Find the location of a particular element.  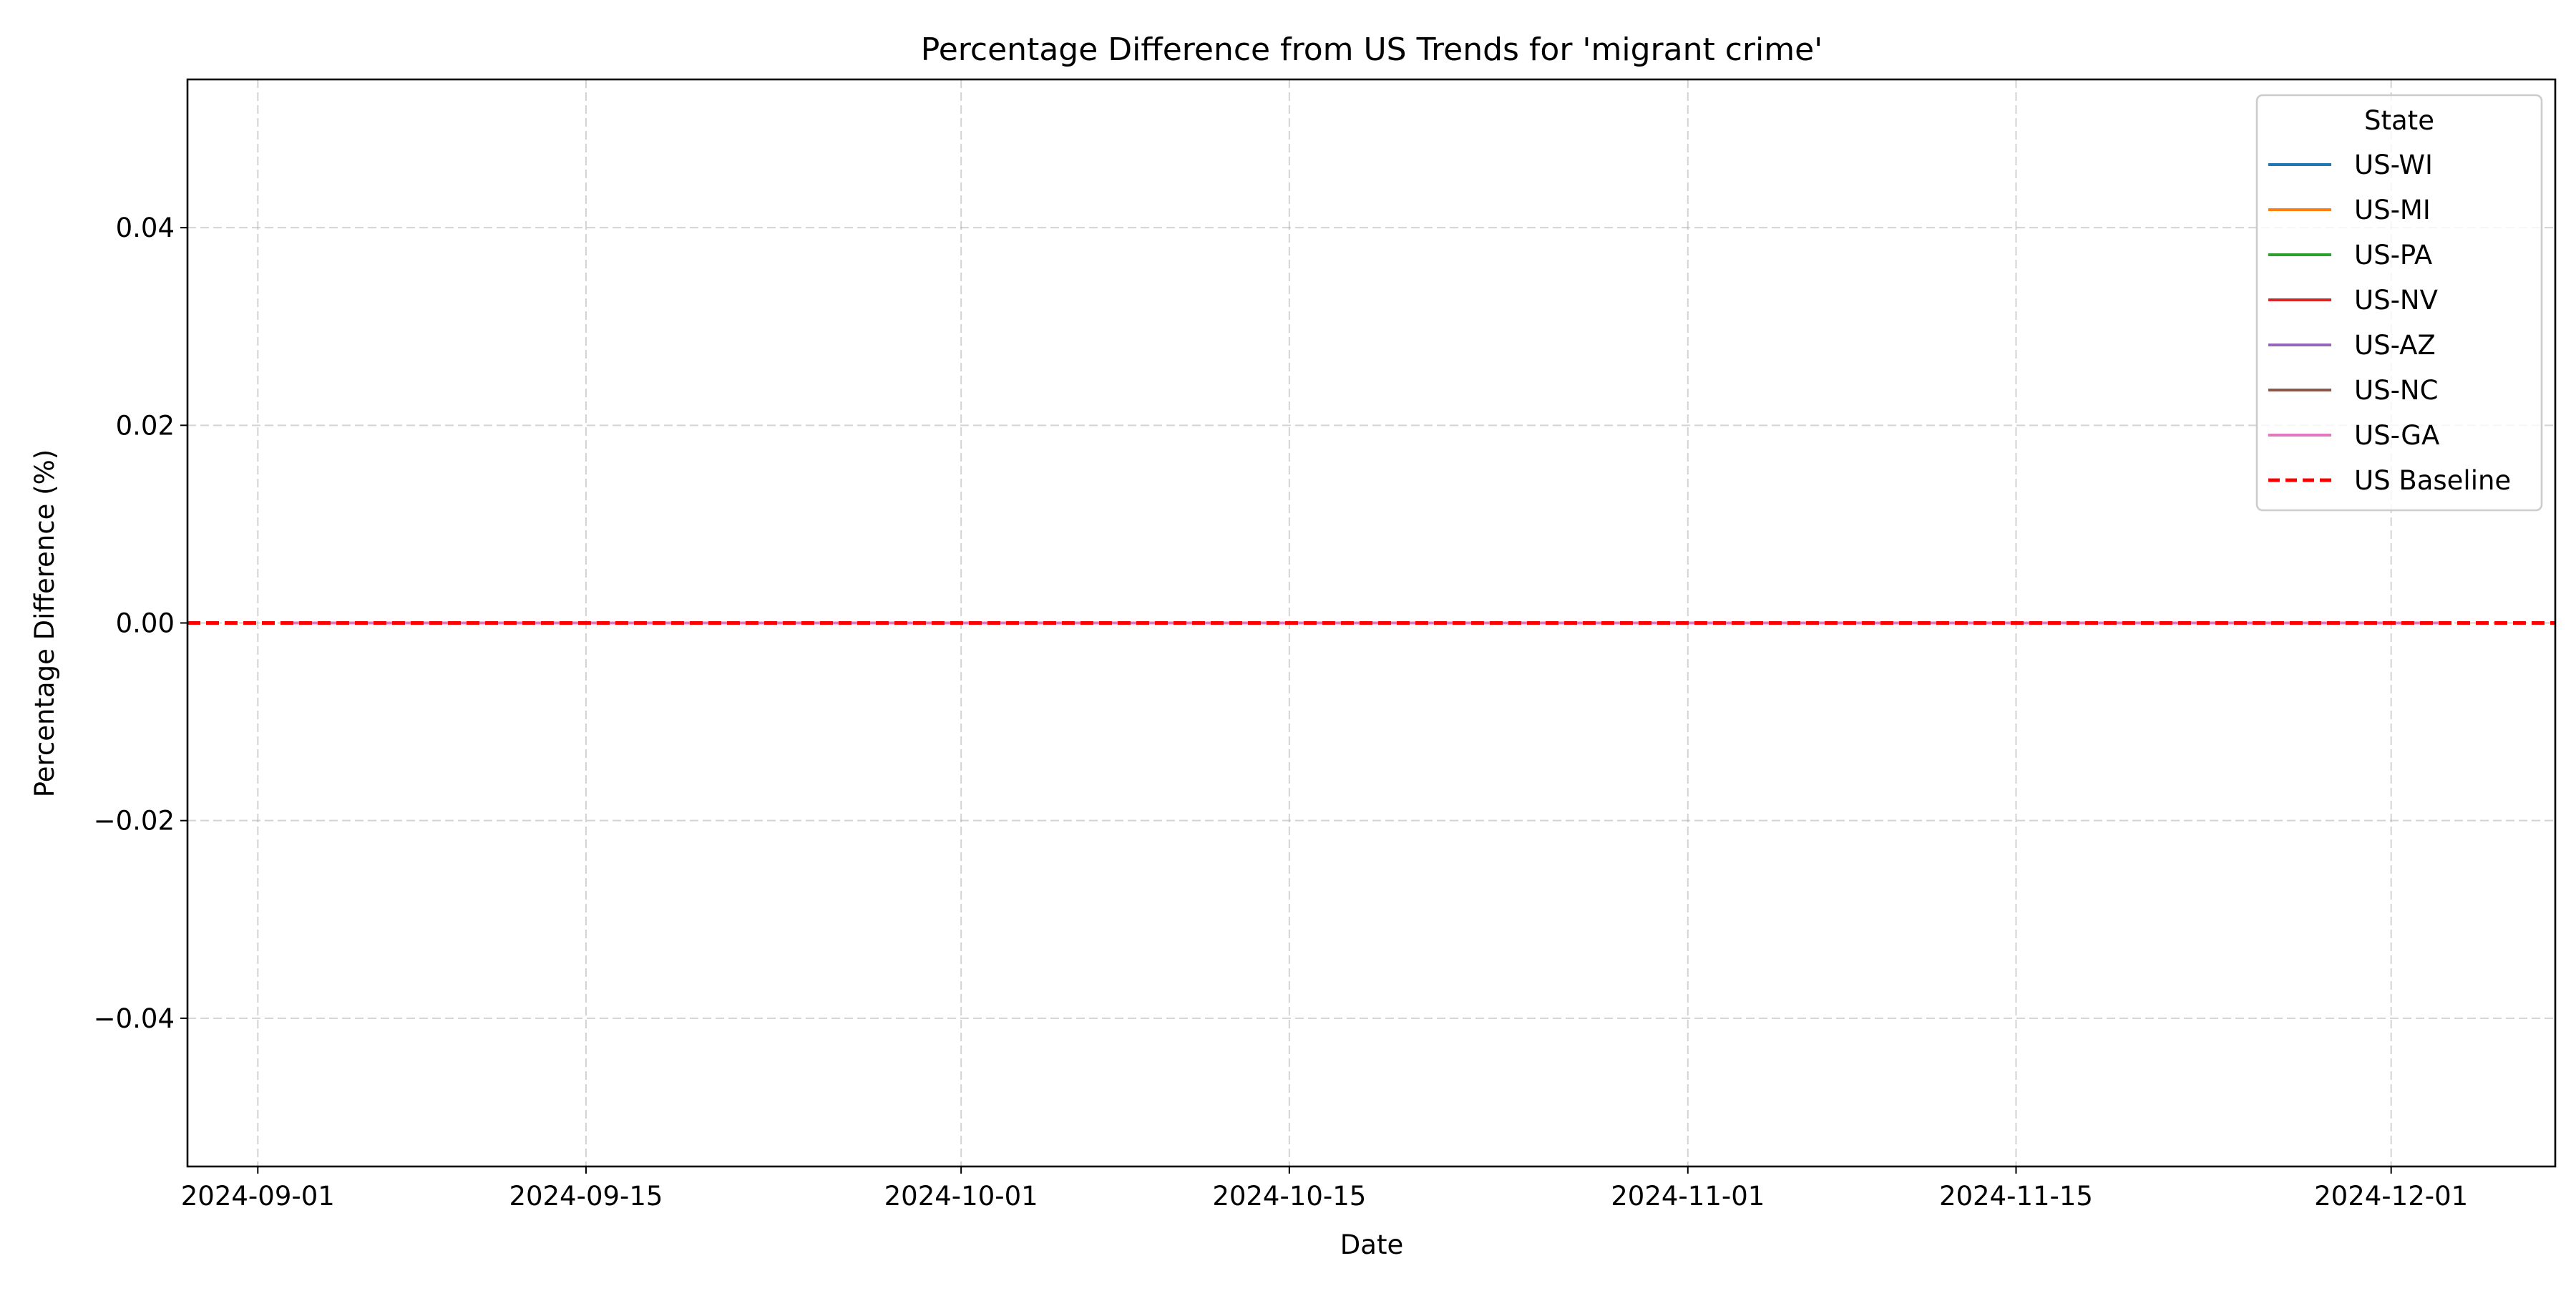

legend-label: US-GA is located at coordinates (2396, 435).